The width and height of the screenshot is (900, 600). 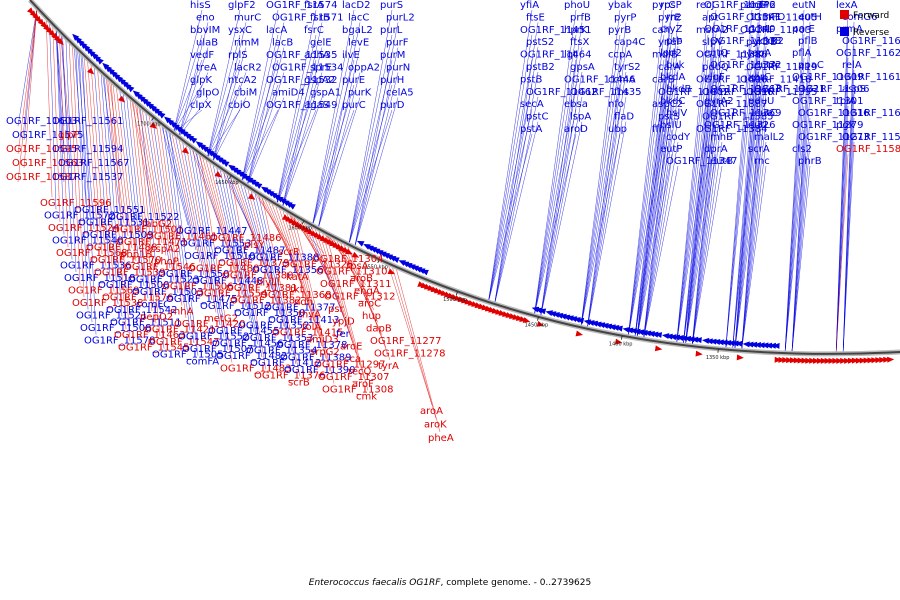 What do you see at coordinates (759, 53) in the screenshot?
I see `gene-label: topA` at bounding box center [759, 53].